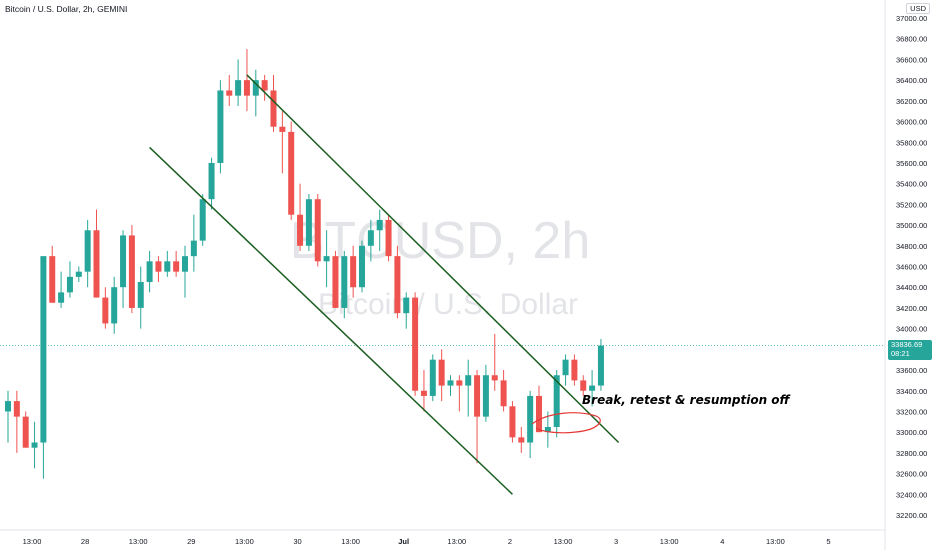 The width and height of the screenshot is (932, 550). Describe the element at coordinates (907, 344) in the screenshot. I see `last-price-value: 33836.69` at that location.